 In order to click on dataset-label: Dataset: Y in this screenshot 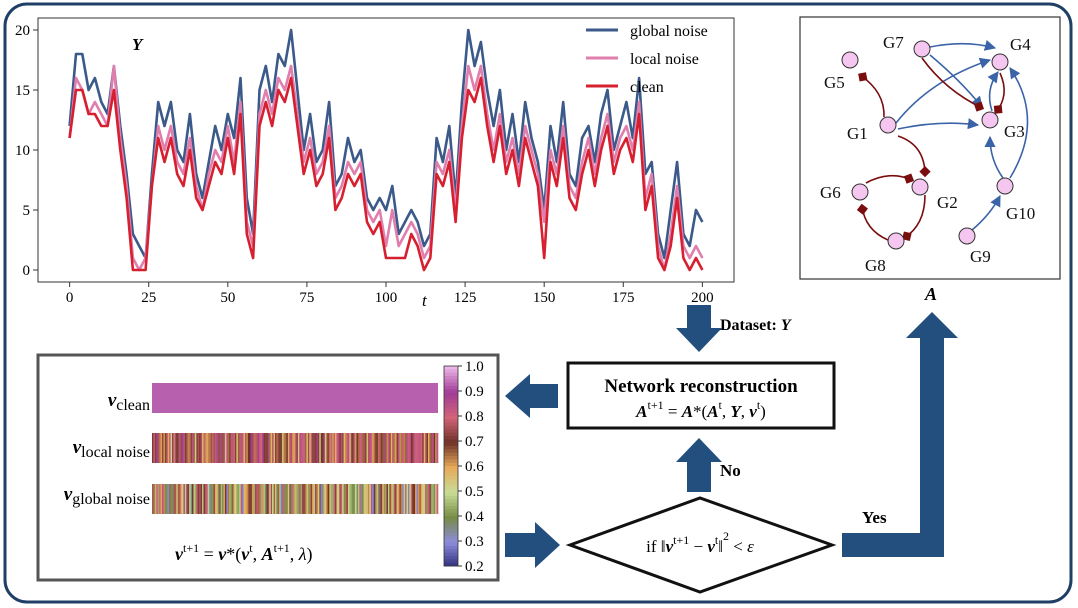, I will do `click(756, 325)`.